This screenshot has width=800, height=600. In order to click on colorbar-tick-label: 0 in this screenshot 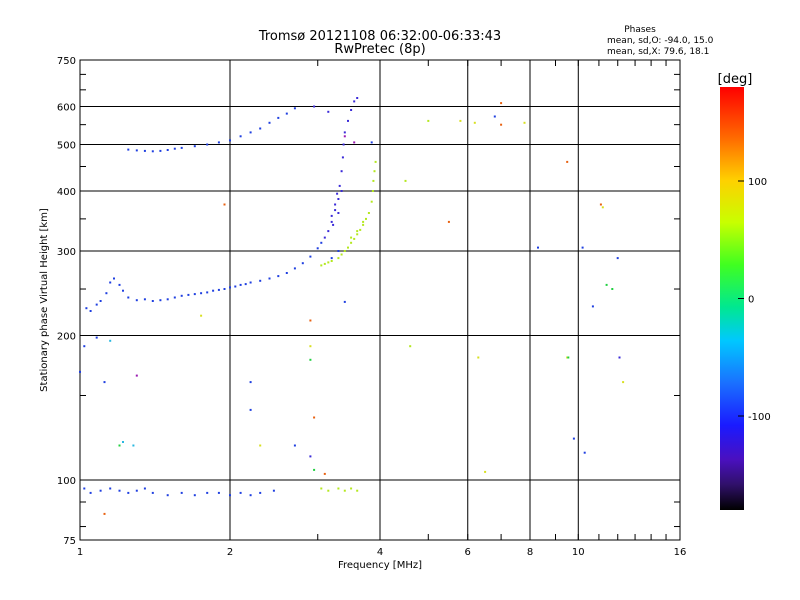, I will do `click(751, 300)`.